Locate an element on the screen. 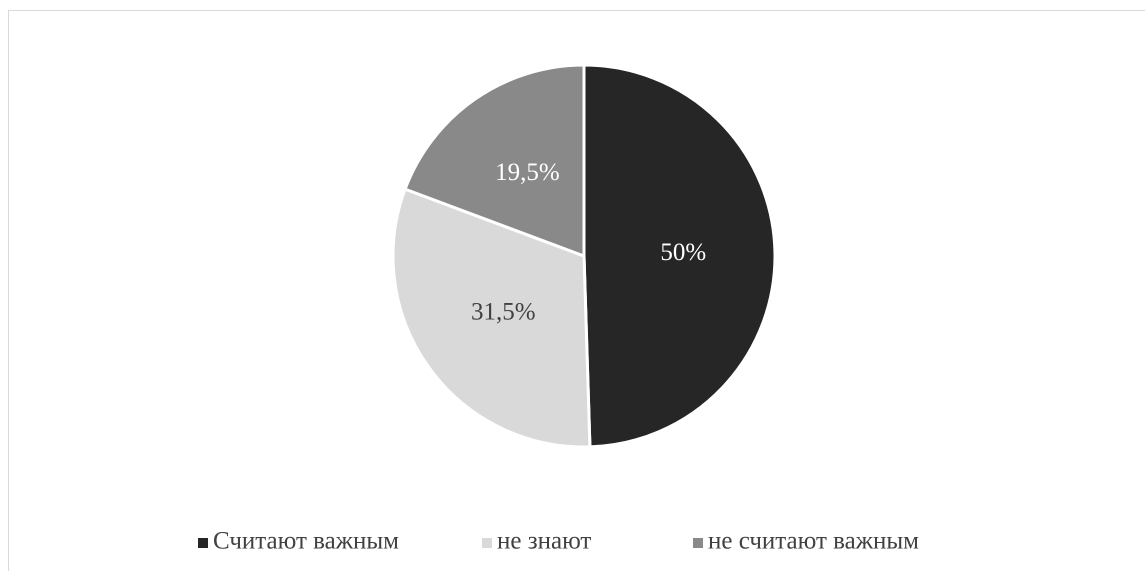 The width and height of the screenshot is (1145, 571). legend-label: не знают is located at coordinates (544, 541).